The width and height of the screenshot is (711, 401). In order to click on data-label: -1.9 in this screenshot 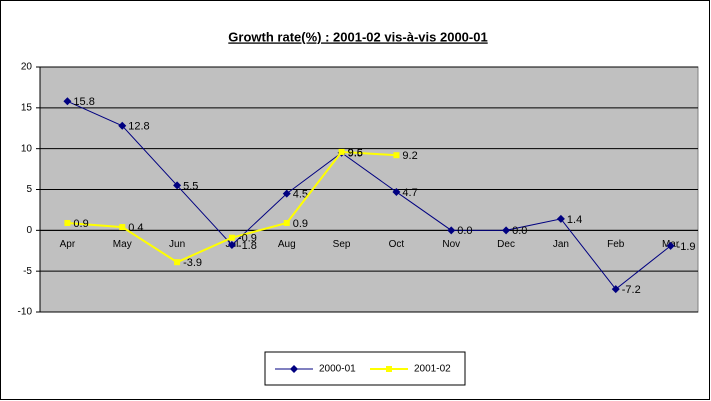, I will do `click(686, 247)`.